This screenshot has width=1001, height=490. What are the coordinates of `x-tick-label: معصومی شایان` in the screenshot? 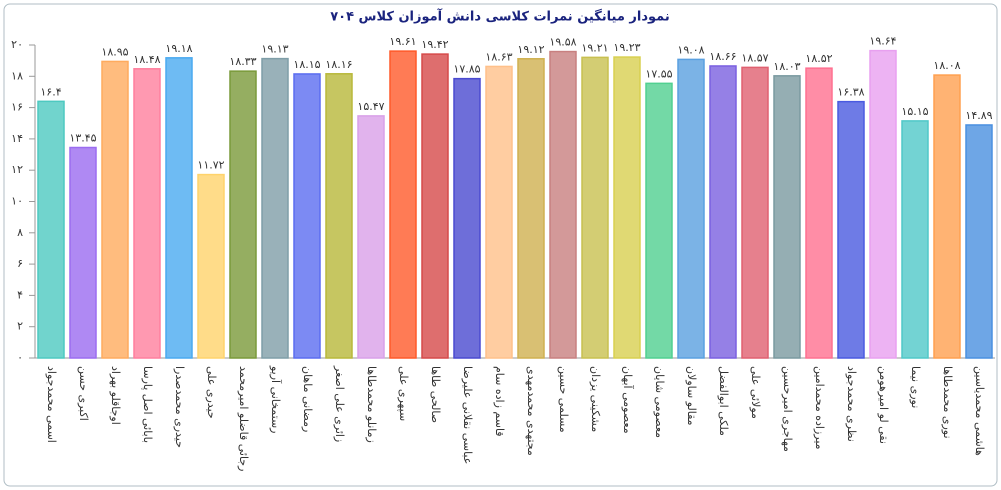 It's located at (659, 402).